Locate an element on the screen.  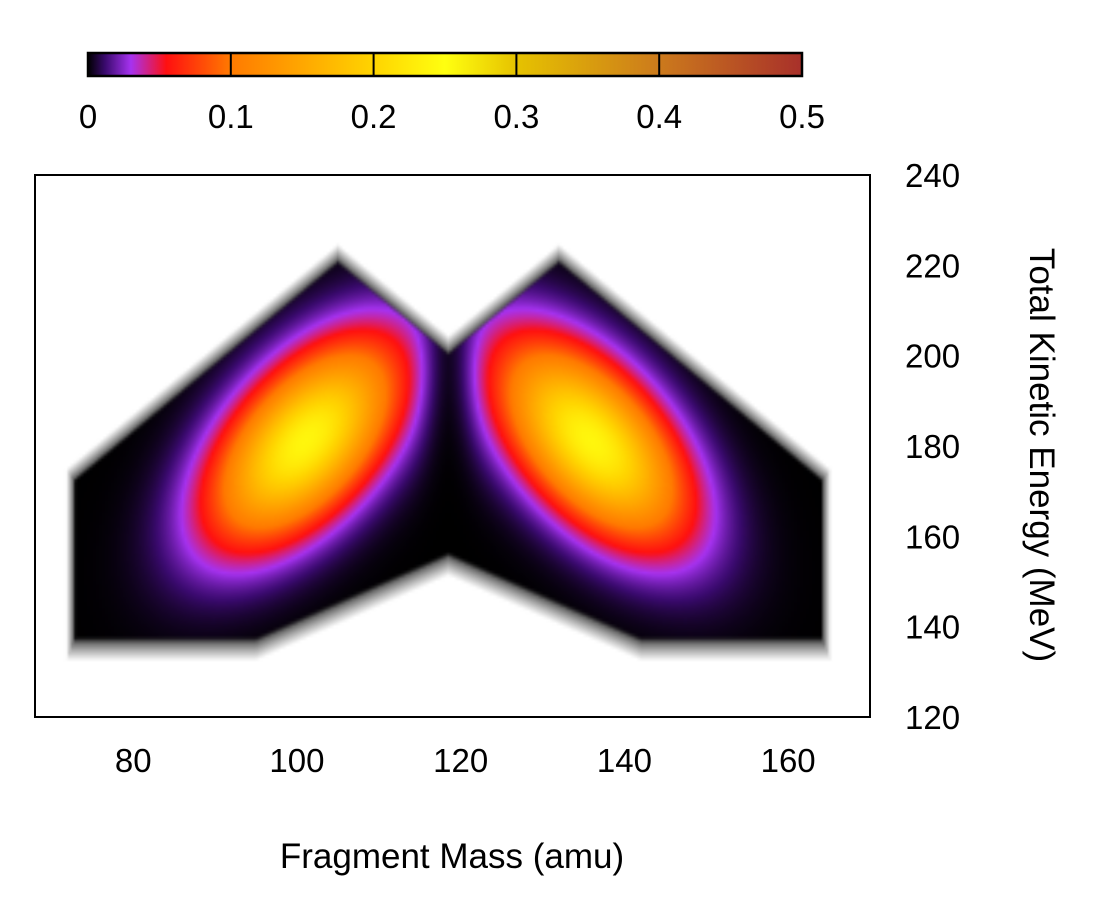
y-axis-tick-labels: 120 140 160 180 200 220 240 is located at coordinates (932, 446).